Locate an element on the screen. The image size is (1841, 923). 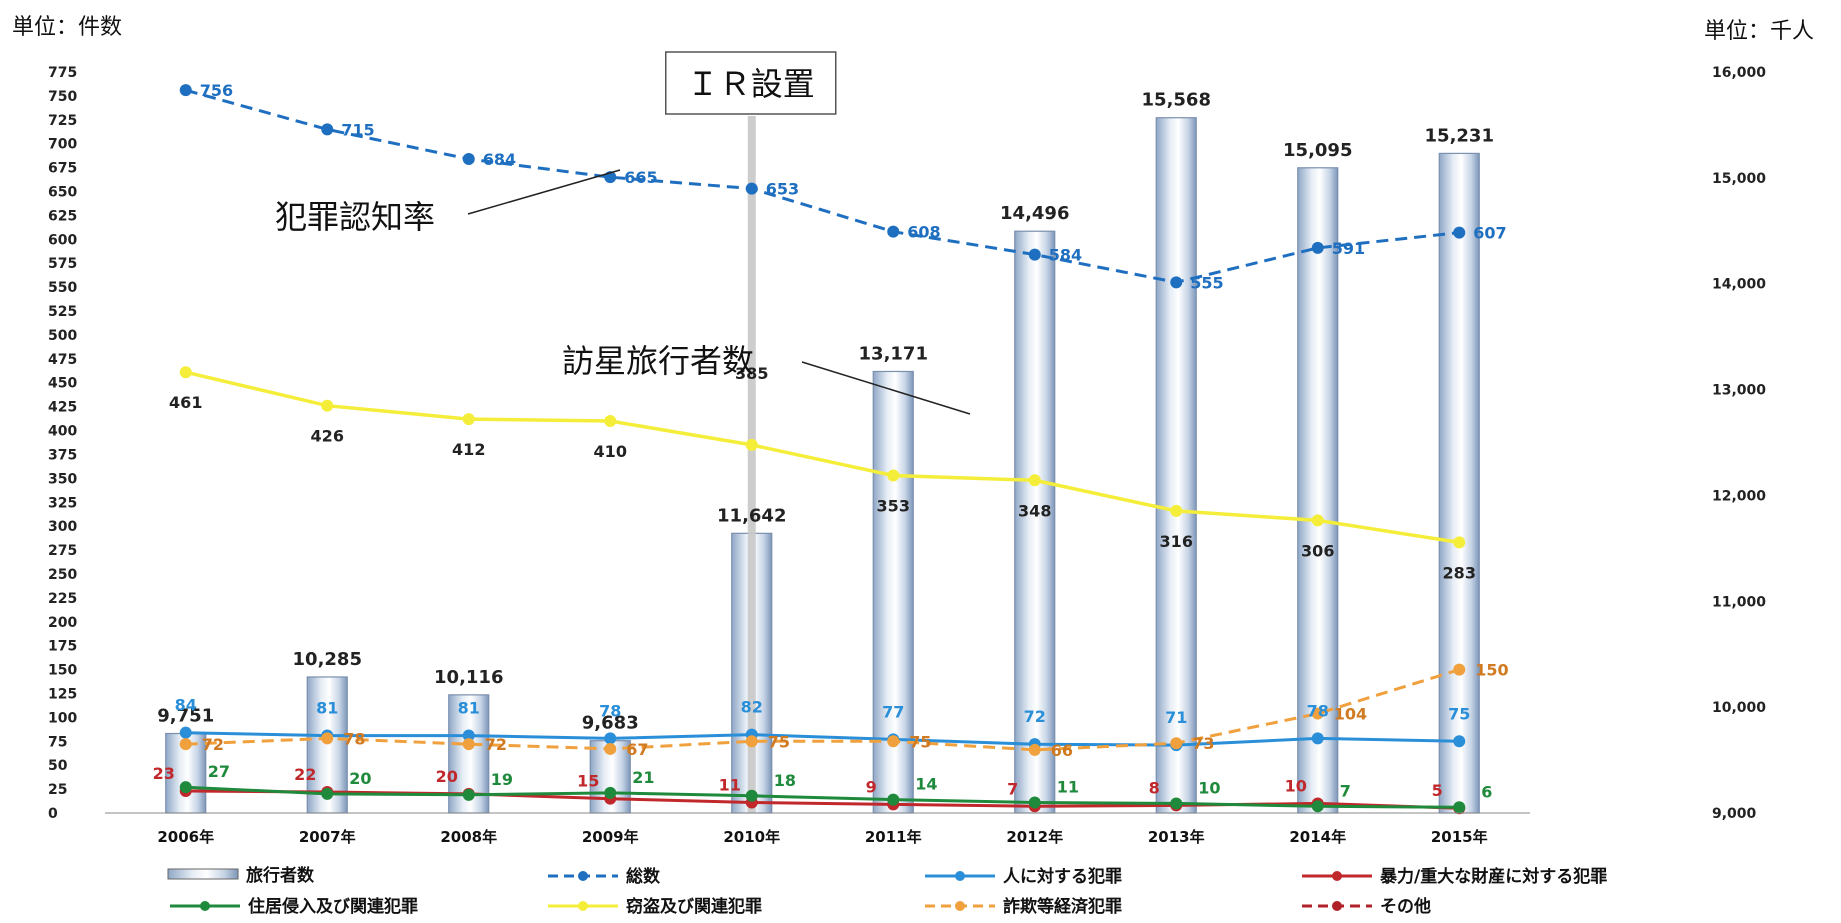
ir-box is located at coordinates (751, 83).